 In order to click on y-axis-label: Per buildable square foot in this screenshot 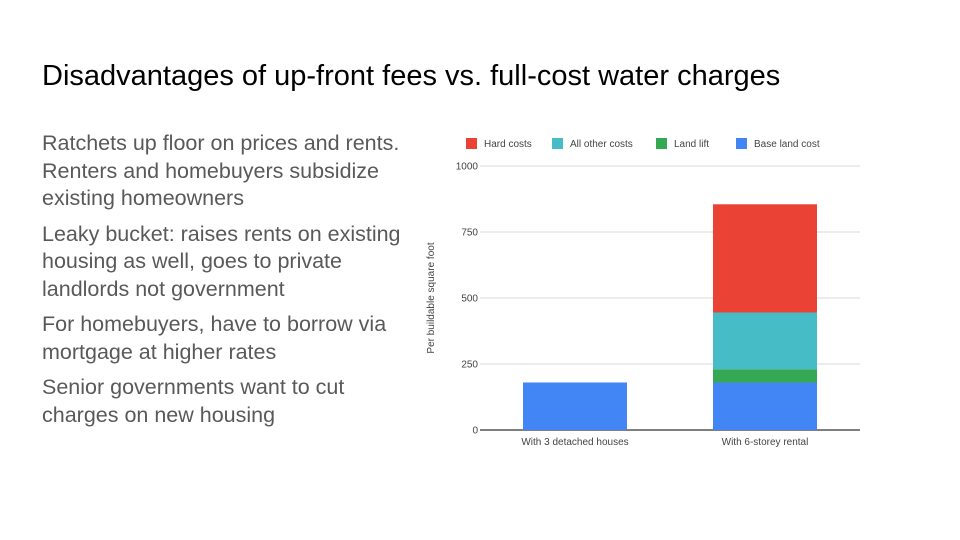, I will do `click(431, 297)`.